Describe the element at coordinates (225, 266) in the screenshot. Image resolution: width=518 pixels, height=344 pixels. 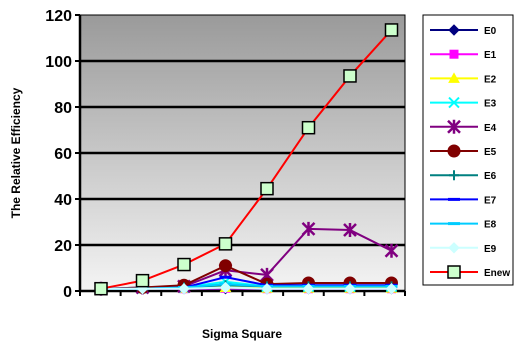
I see `data-point-E5` at that location.